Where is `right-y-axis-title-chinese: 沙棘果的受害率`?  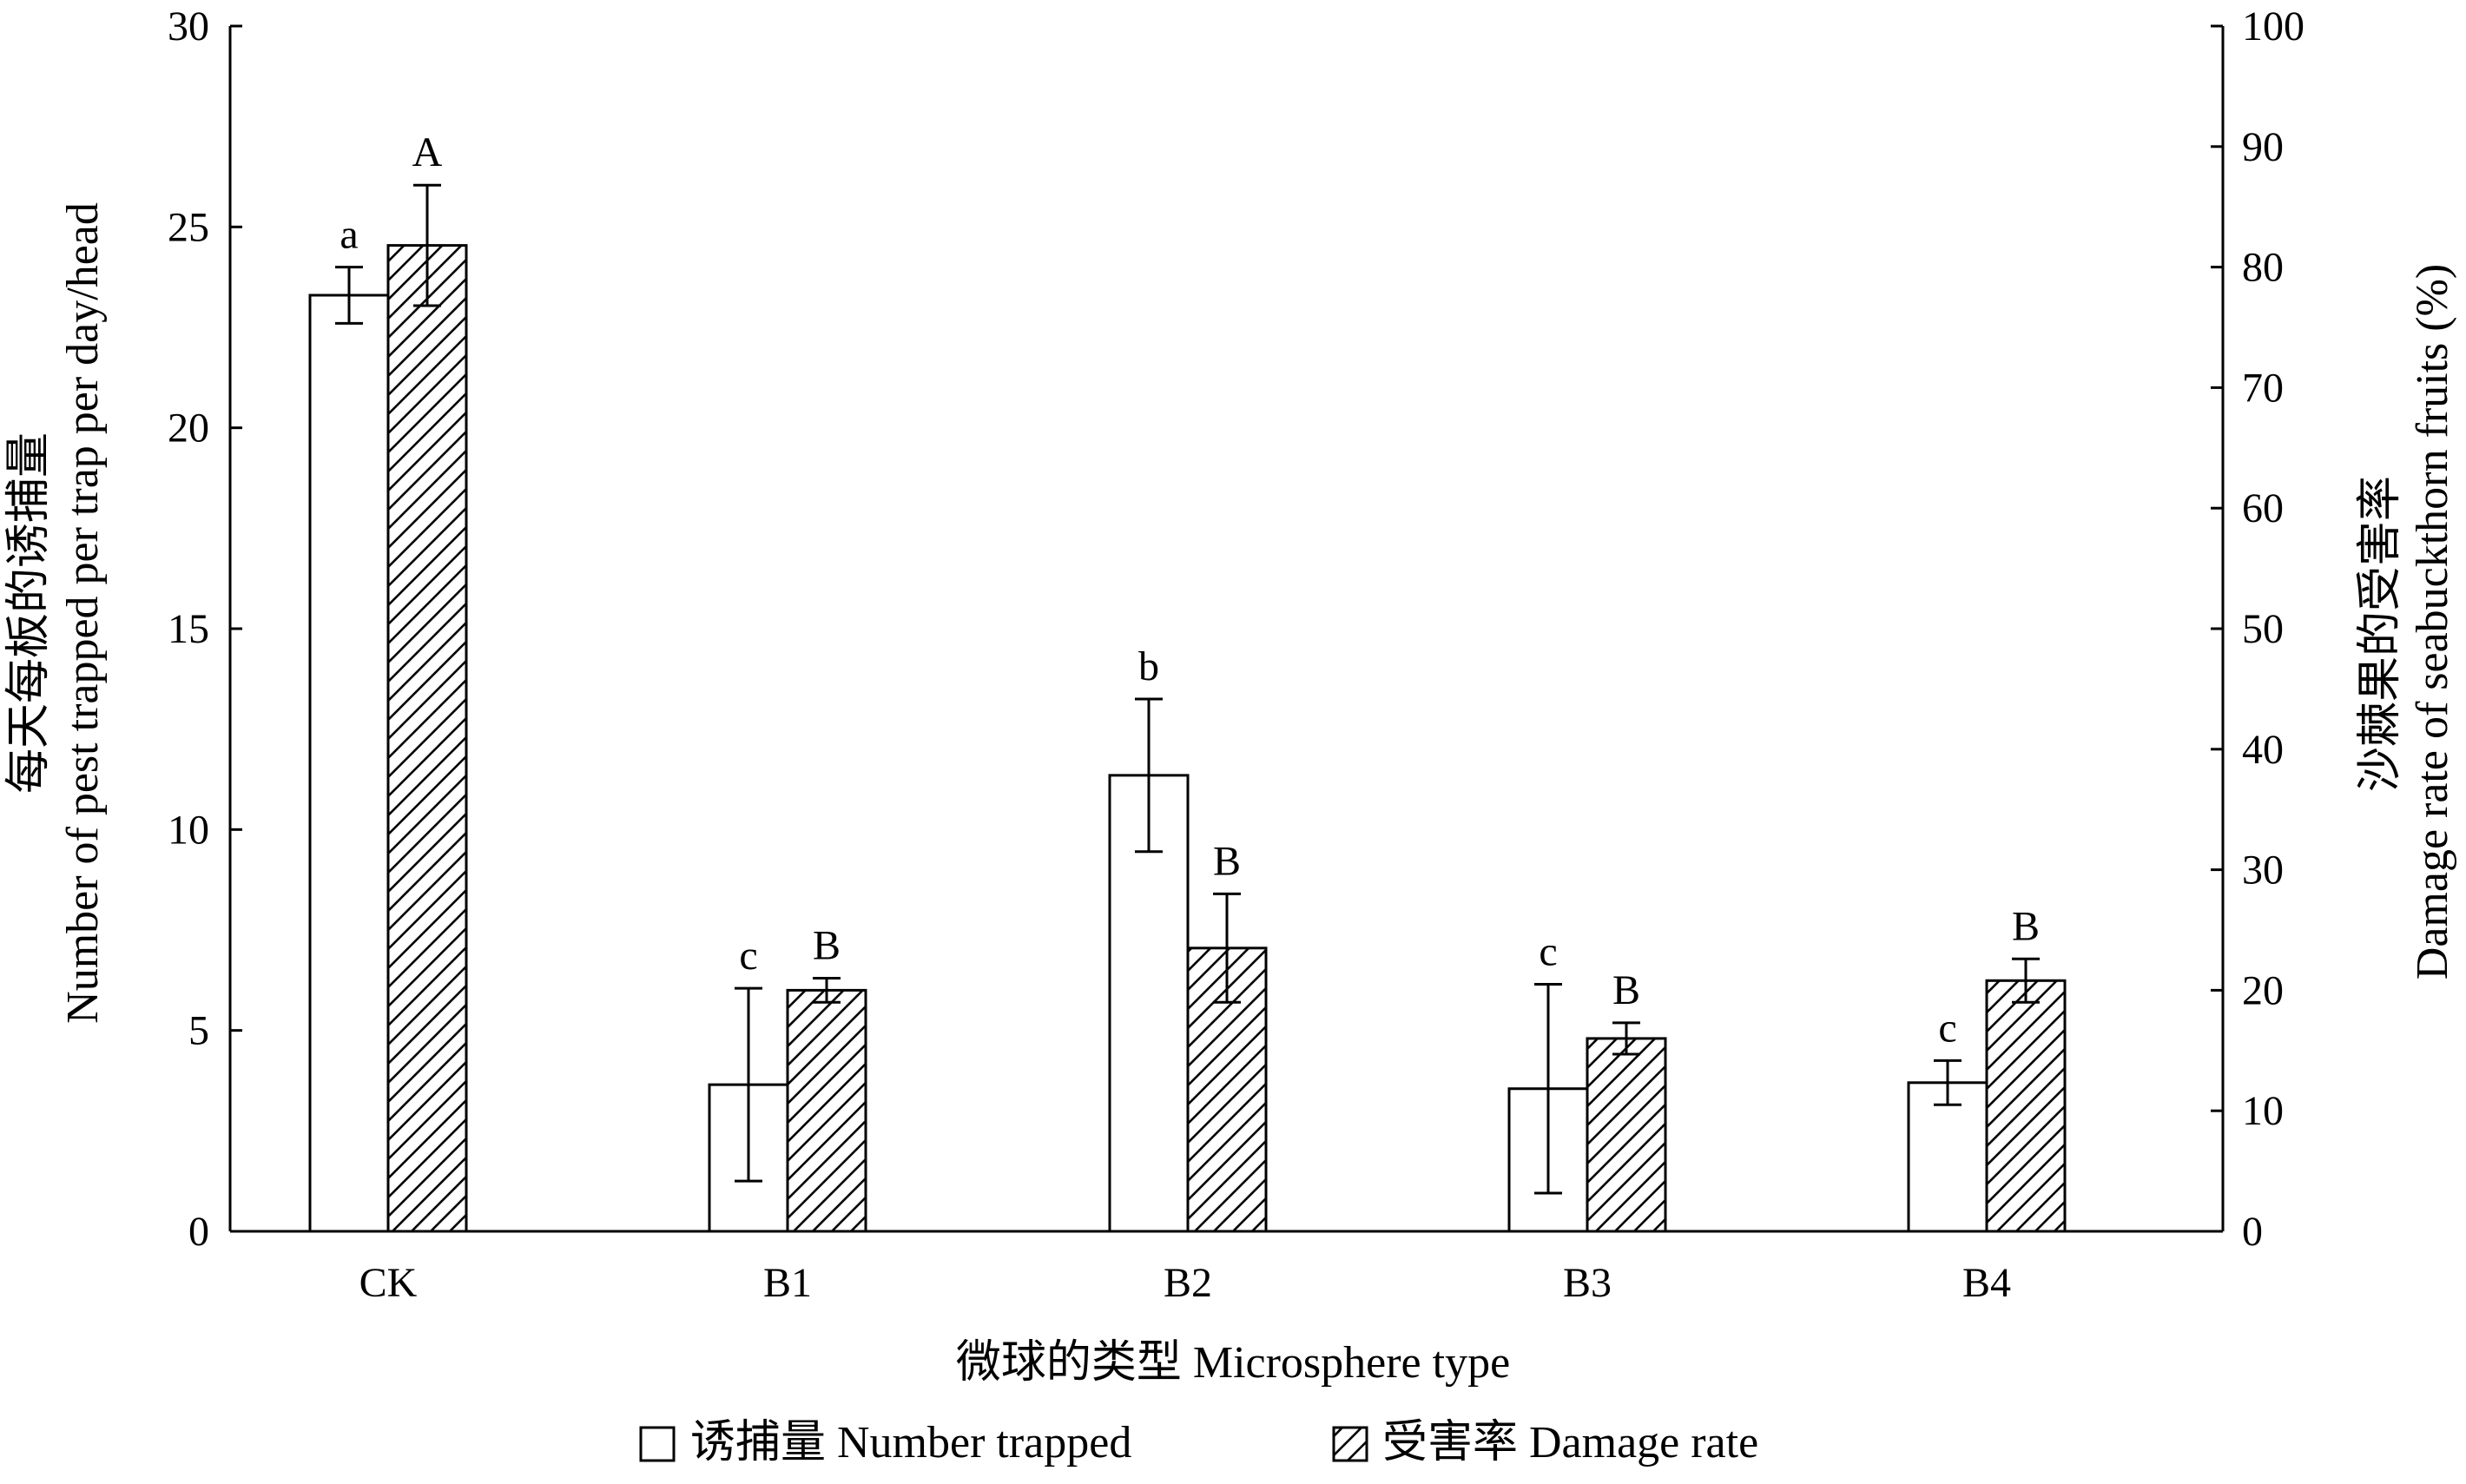 right-y-axis-title-chinese: 沙棘果的受害率 is located at coordinates (2380, 634).